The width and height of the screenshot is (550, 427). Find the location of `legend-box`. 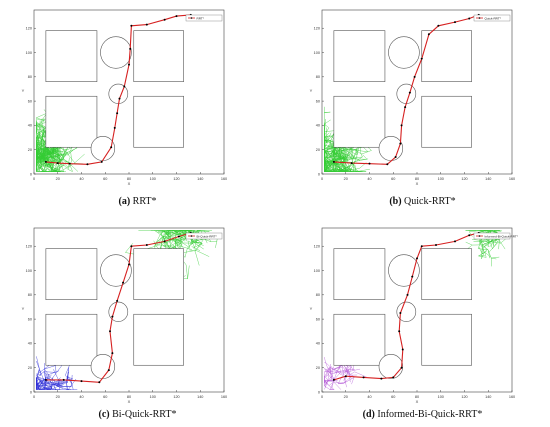

legend-box is located at coordinates (204, 236).